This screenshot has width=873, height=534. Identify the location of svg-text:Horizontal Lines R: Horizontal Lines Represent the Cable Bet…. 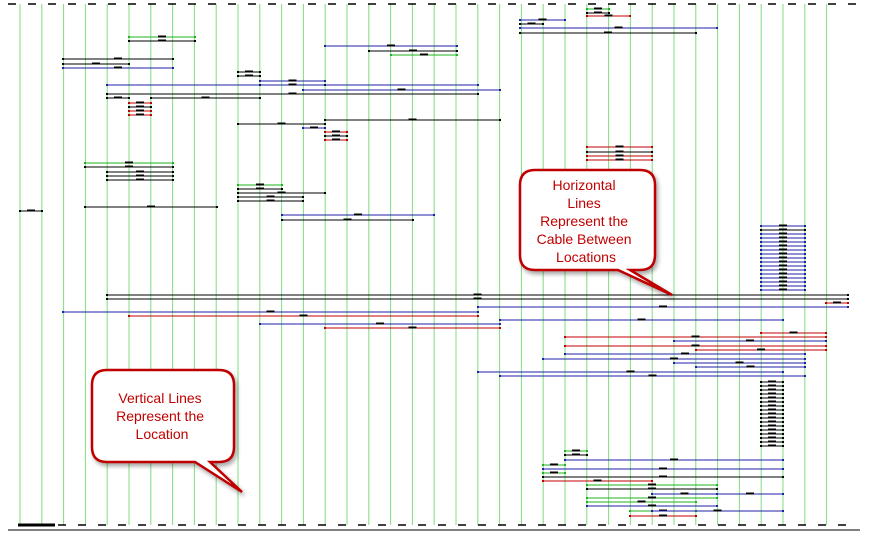
(586, 221).